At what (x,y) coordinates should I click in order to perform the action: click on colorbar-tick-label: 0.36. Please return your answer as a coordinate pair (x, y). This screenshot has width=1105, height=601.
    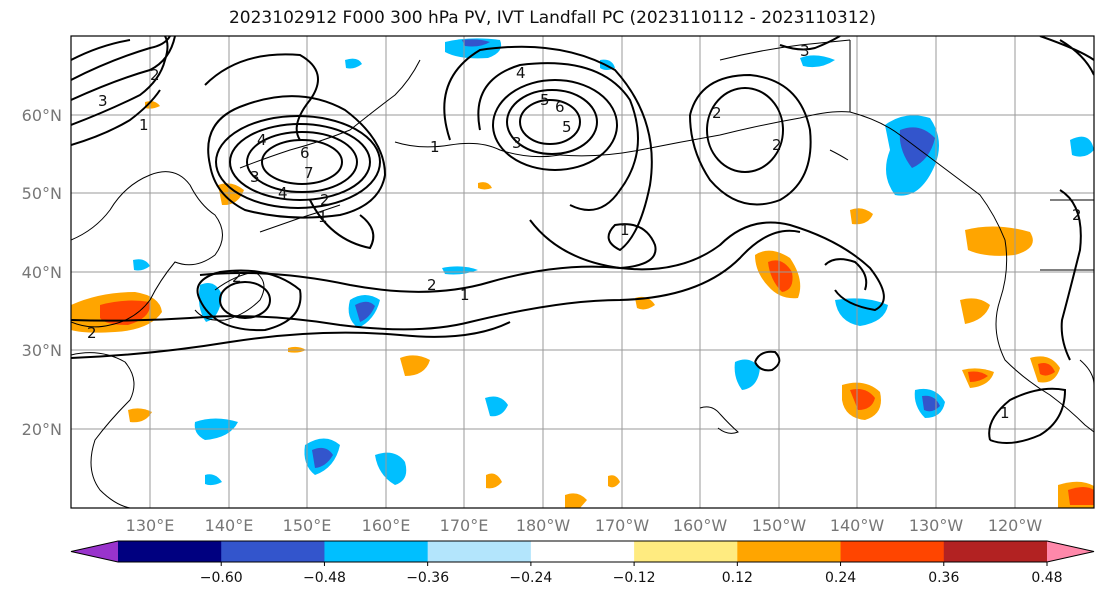
    Looking at the image, I should click on (943, 578).